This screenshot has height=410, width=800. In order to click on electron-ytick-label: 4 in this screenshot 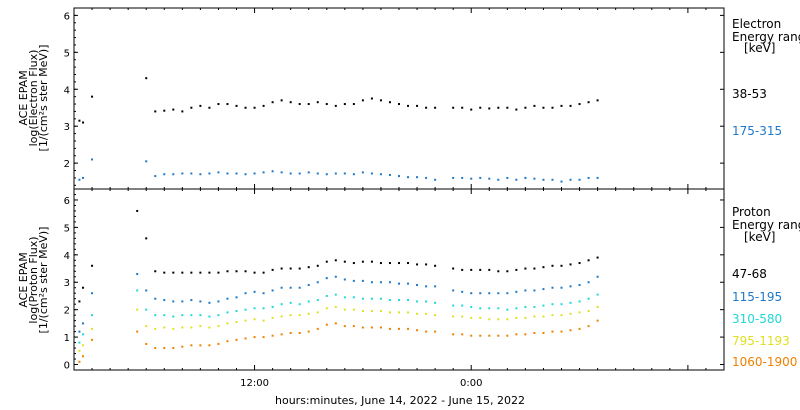, I will do `click(67, 90)`.